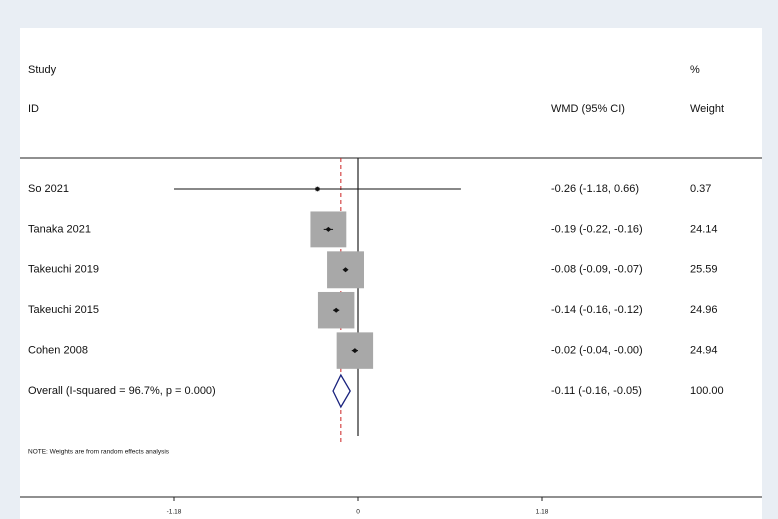 The width and height of the screenshot is (778, 519). I want to click on study-label: Takeuchi 2019, so click(63, 270).